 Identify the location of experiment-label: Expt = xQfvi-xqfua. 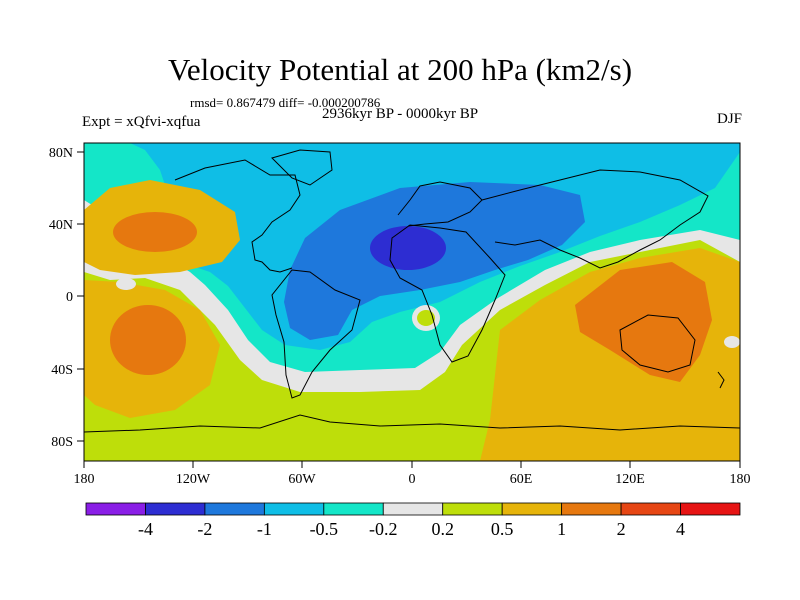
(141, 122).